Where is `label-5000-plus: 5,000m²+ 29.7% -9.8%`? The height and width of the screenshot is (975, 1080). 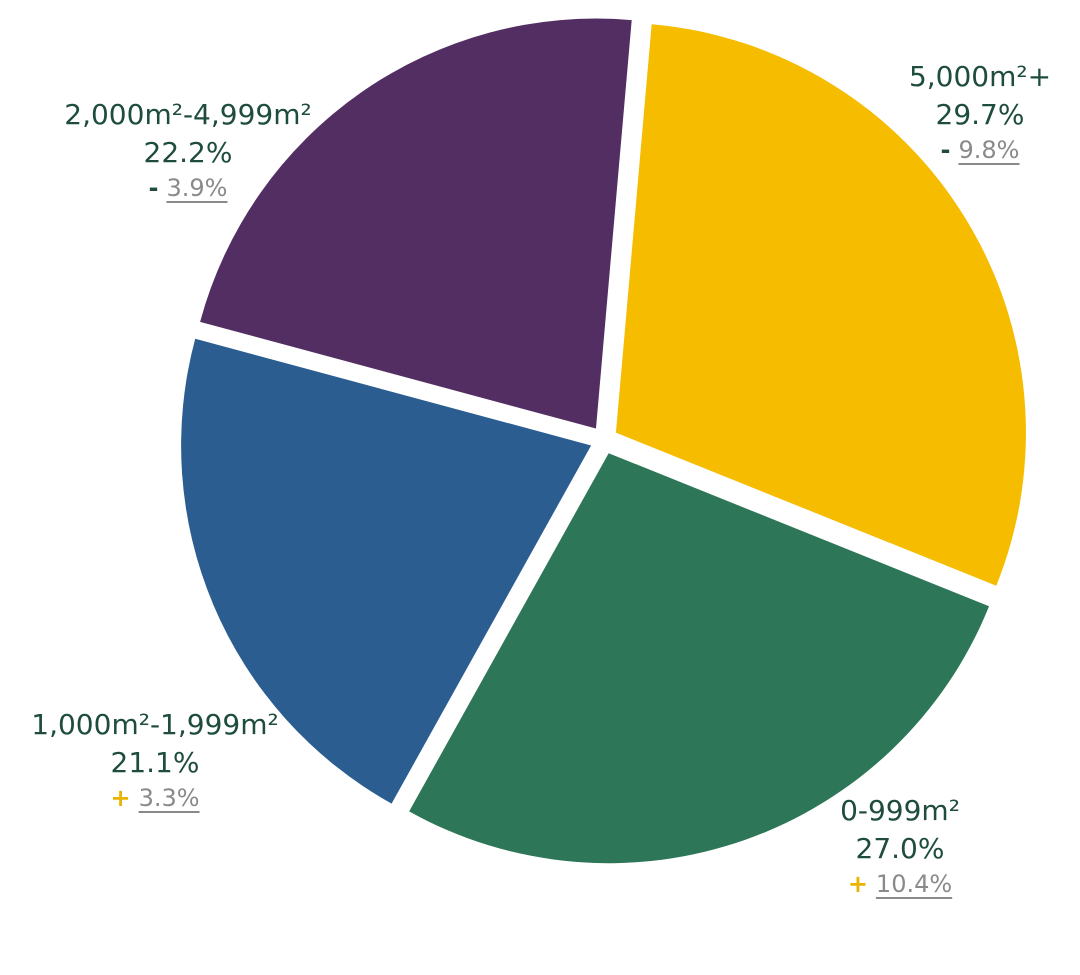 label-5000-plus: 5,000m²+ 29.7% -9.8% is located at coordinates (980, 112).